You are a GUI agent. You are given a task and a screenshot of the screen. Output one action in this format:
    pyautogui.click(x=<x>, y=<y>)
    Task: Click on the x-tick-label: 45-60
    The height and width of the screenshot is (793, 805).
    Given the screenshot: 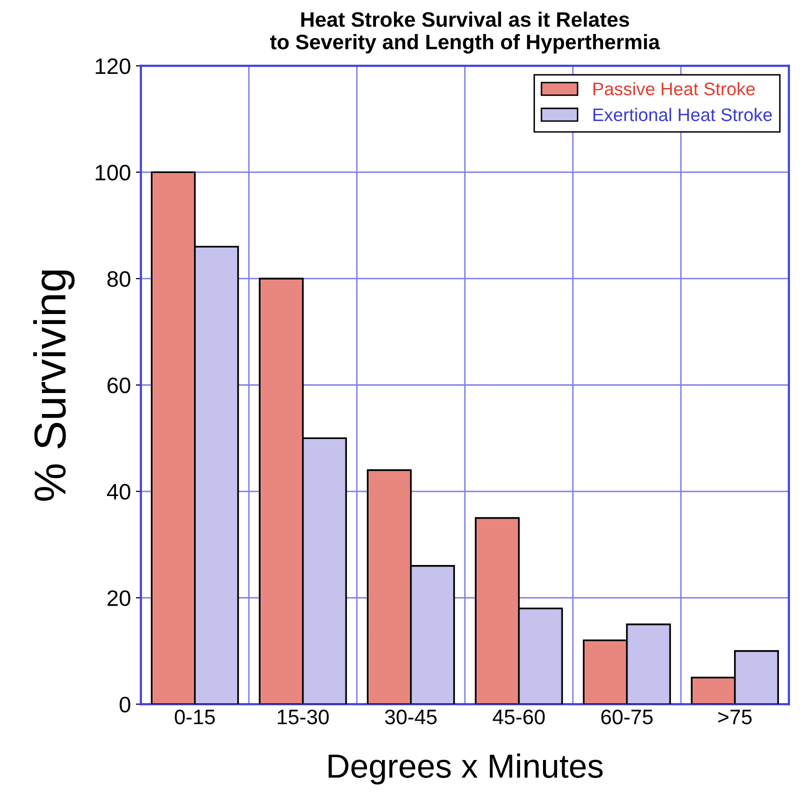 What is the action you would take?
    pyautogui.click(x=518, y=717)
    